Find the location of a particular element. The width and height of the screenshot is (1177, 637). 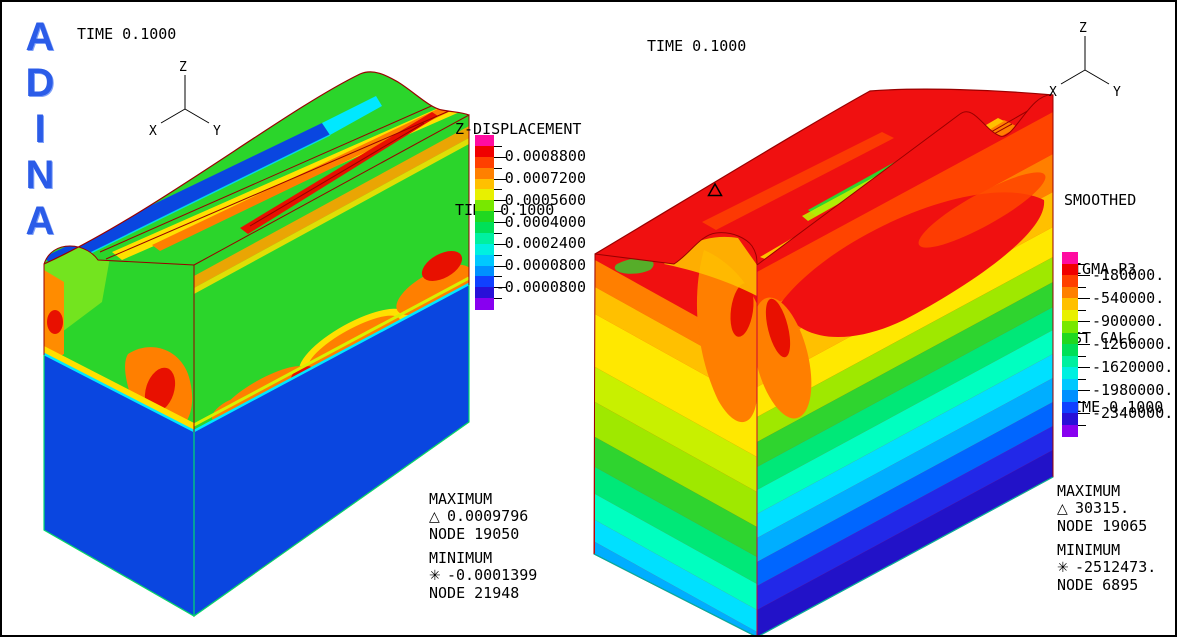

maximum-value: 0.0009796 is located at coordinates (488, 516).